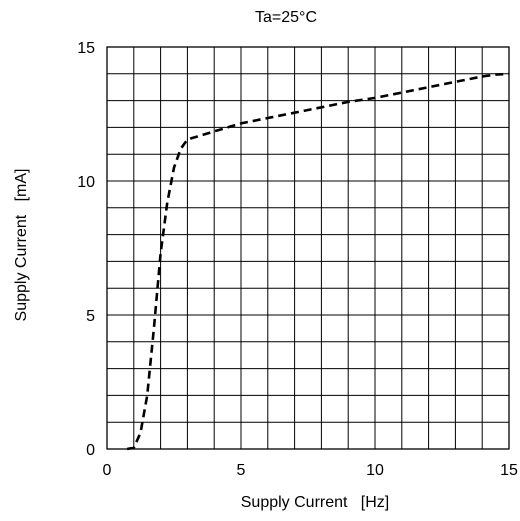  I want to click on x-tick-label: 15, so click(509, 470).